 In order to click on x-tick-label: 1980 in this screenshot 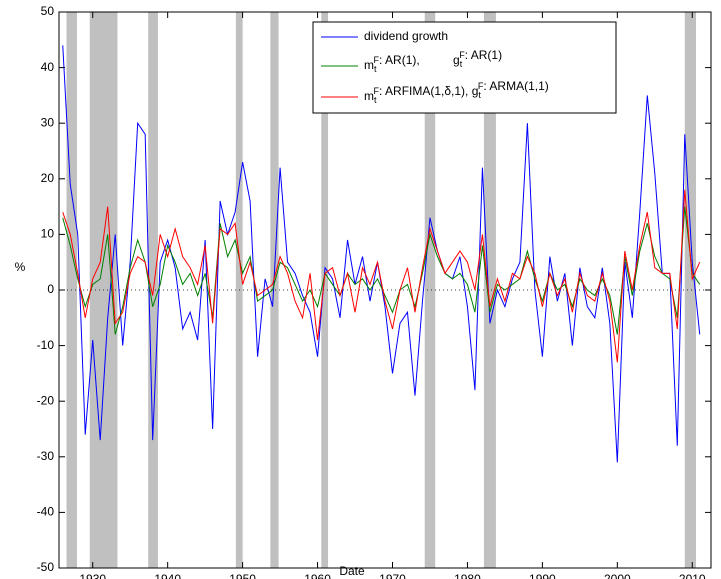, I will do `click(467, 575)`.